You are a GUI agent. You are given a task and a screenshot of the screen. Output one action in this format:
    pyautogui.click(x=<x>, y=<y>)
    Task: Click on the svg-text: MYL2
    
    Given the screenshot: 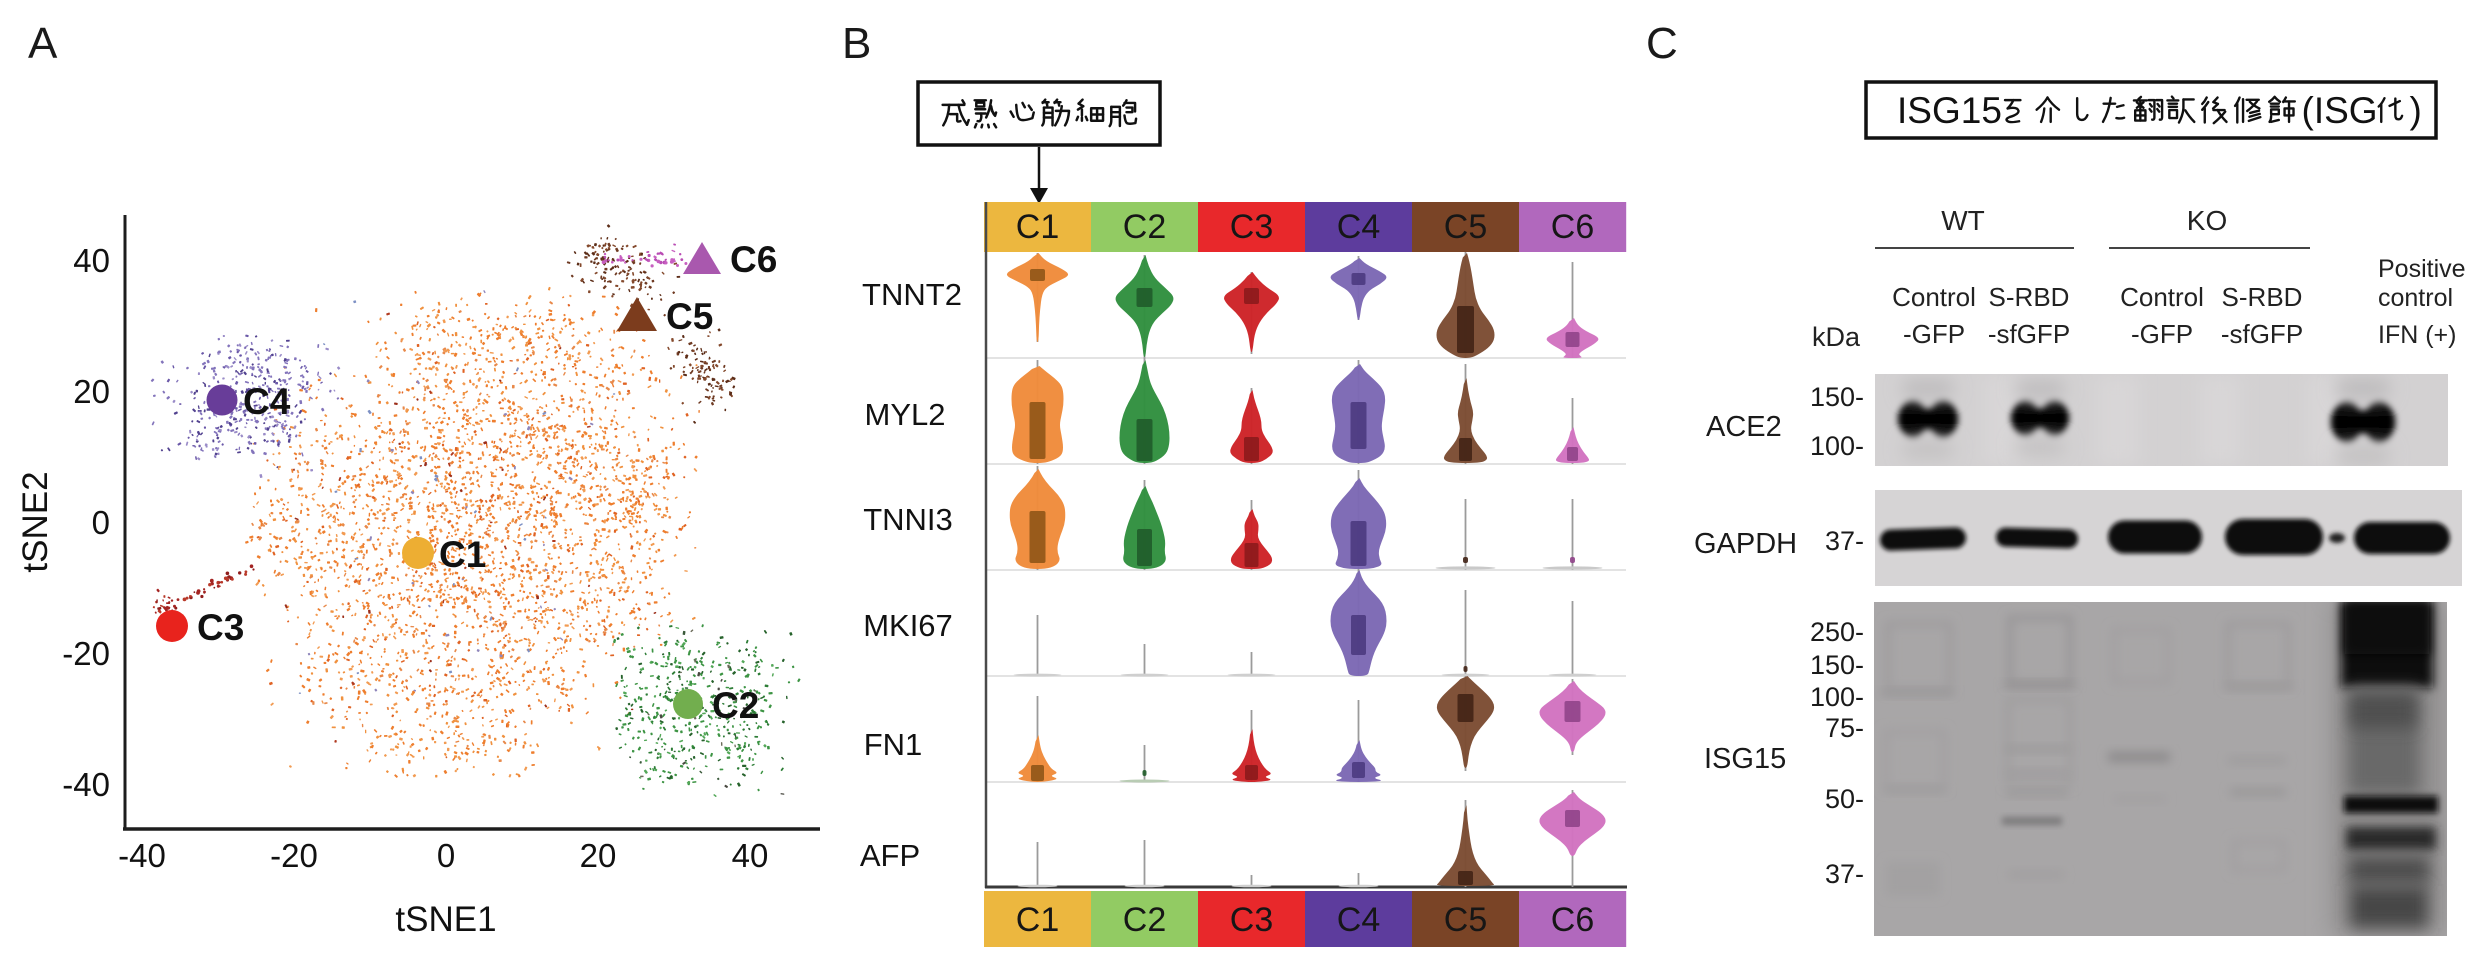 What is the action you would take?
    pyautogui.click(x=905, y=414)
    